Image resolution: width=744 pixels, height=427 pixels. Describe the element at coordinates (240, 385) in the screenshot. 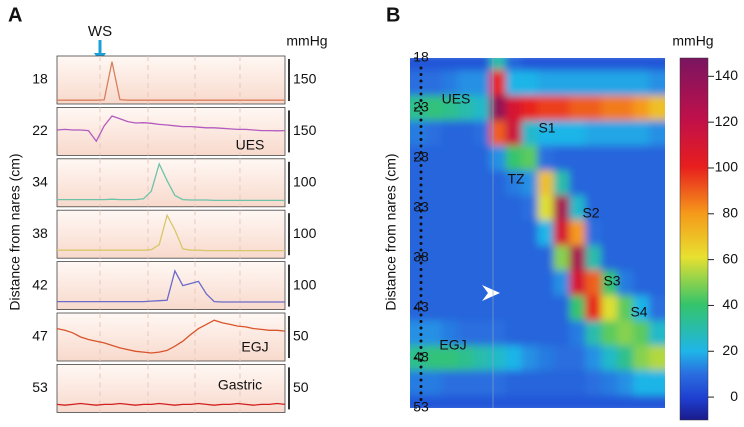

I see `channel-annotation: Gastric` at that location.